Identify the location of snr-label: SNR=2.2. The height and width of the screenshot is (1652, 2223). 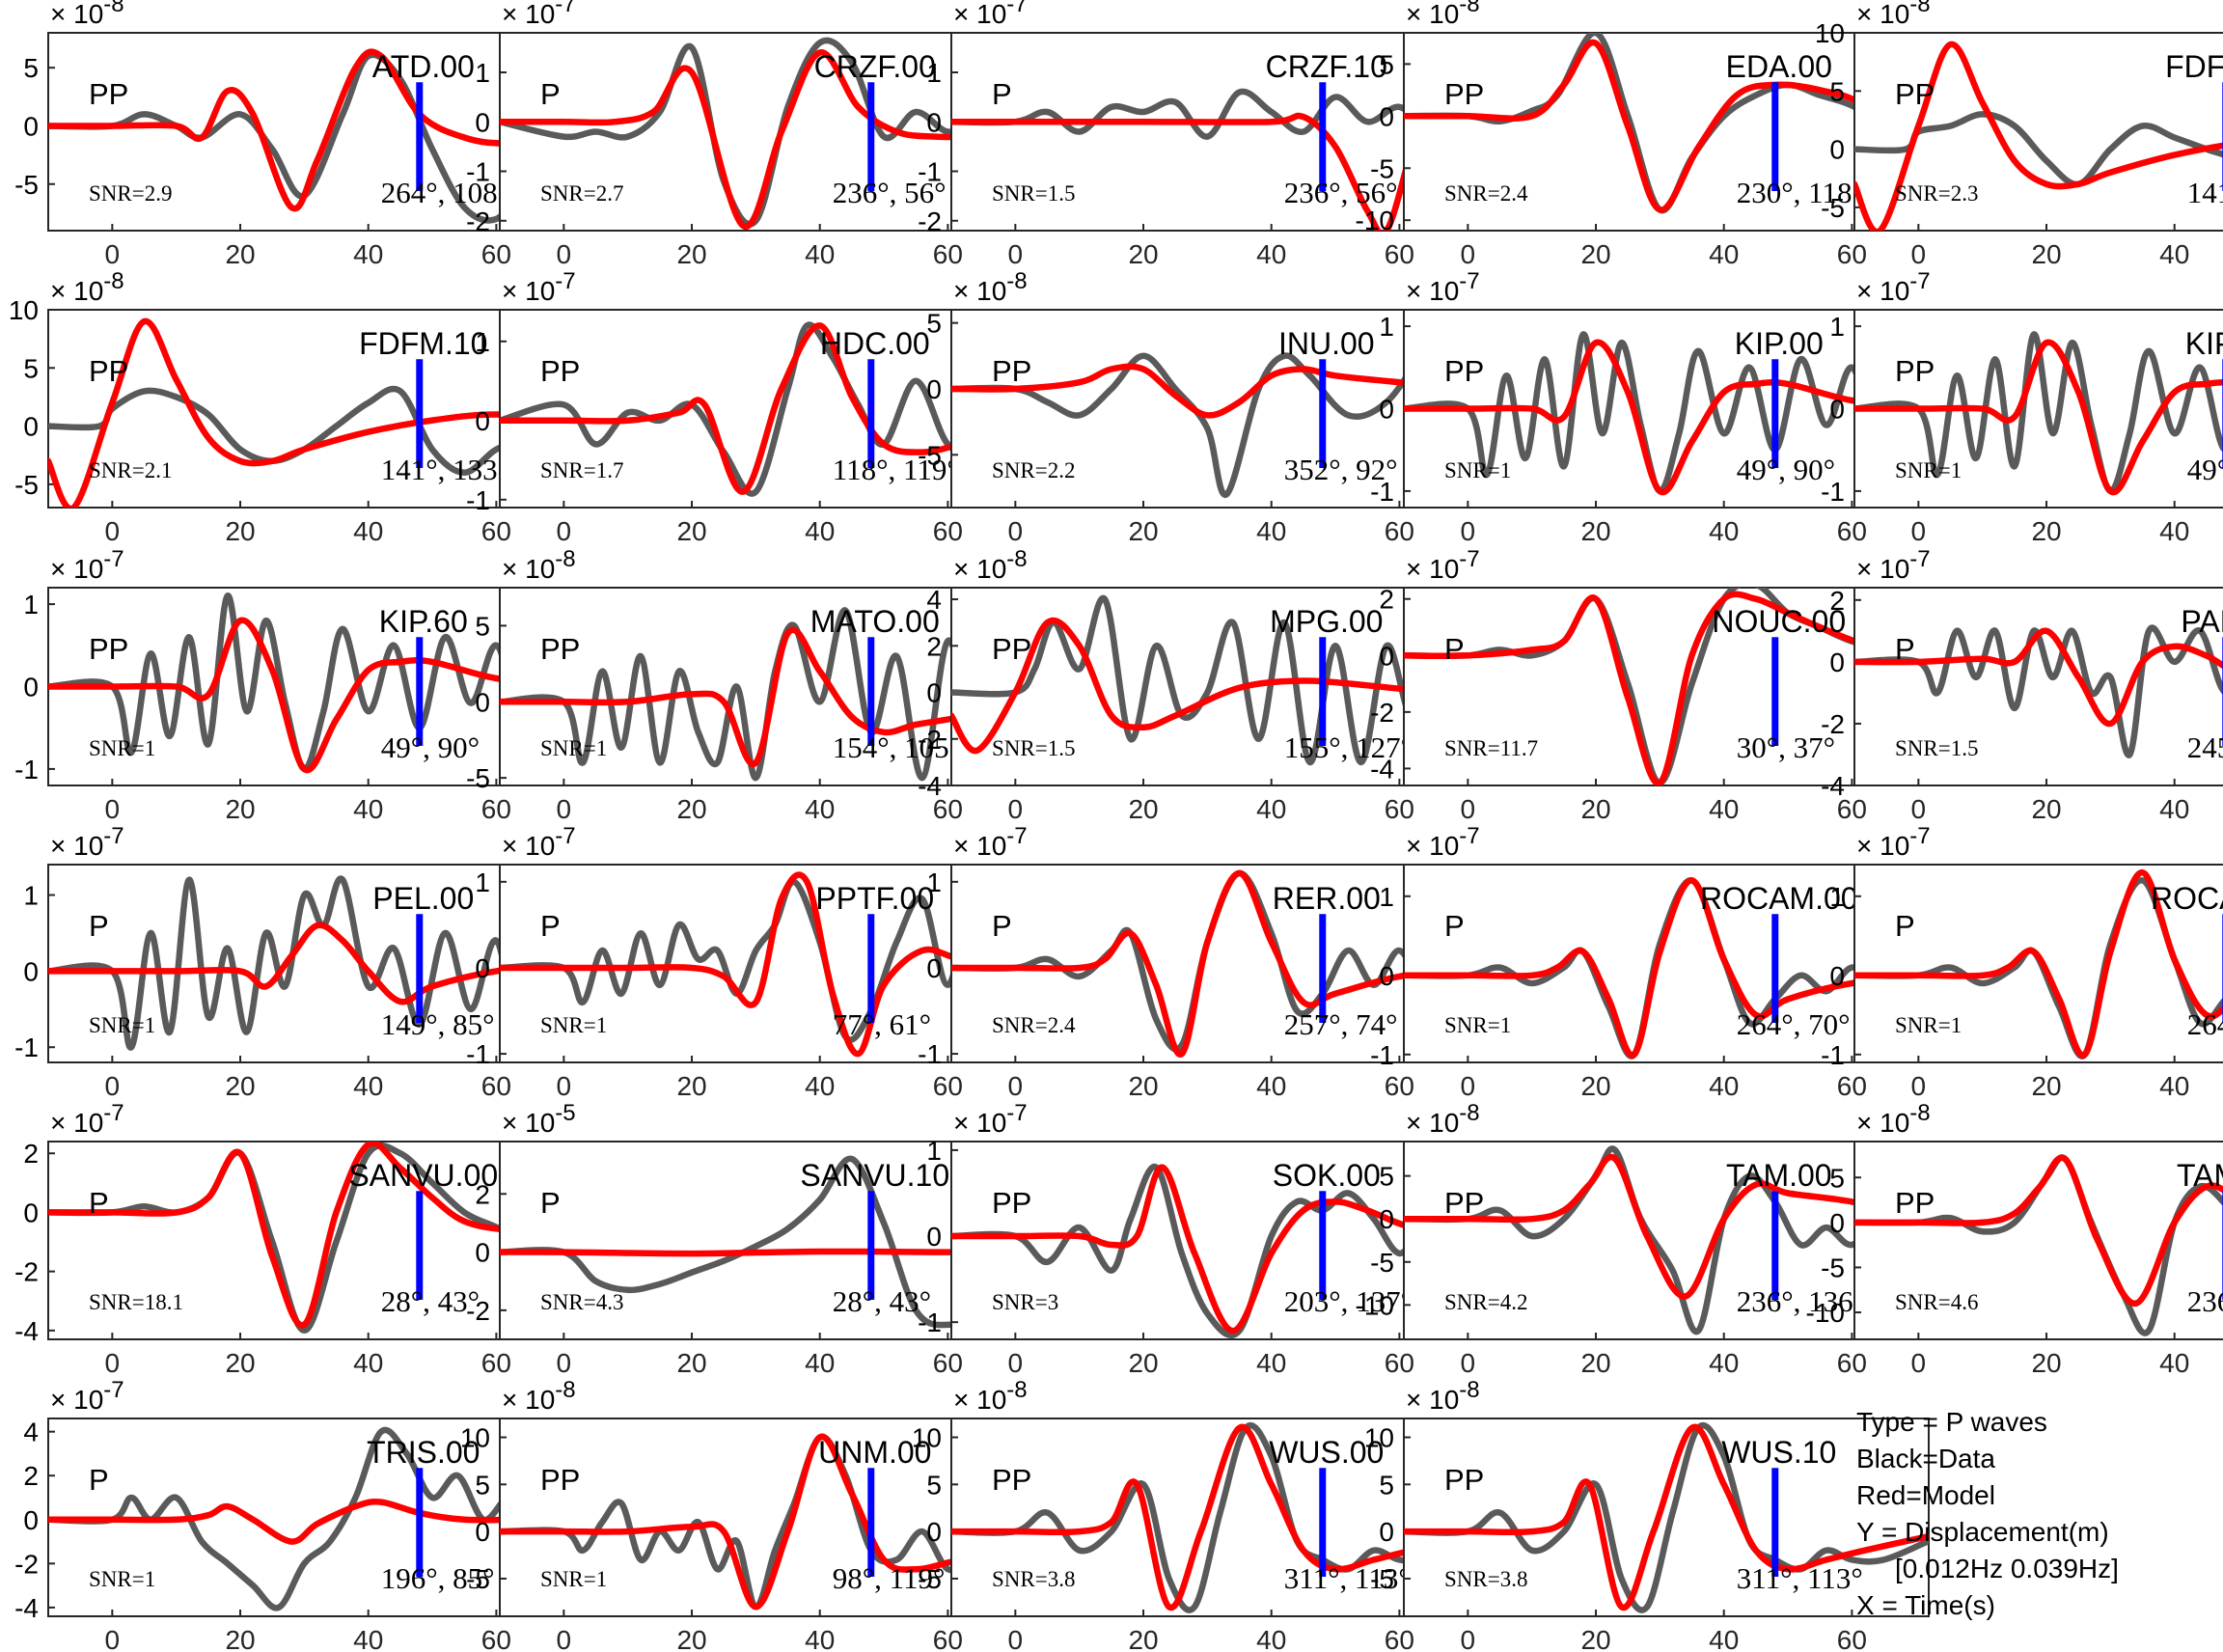
(1033, 470).